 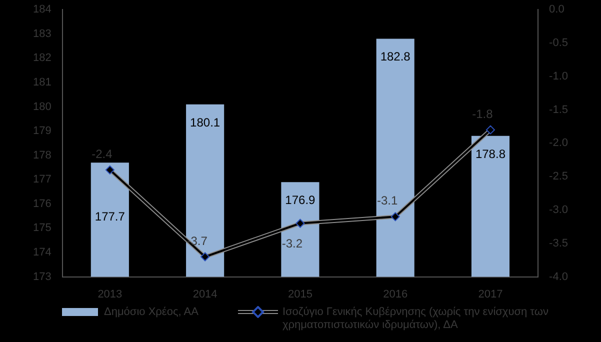 I want to click on y-tick-label: 182, so click(x=42, y=58).